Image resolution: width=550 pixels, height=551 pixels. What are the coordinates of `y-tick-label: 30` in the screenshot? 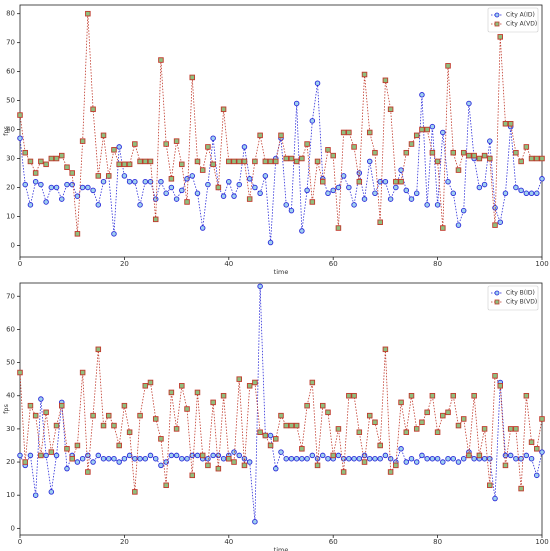 It's located at (10, 429).